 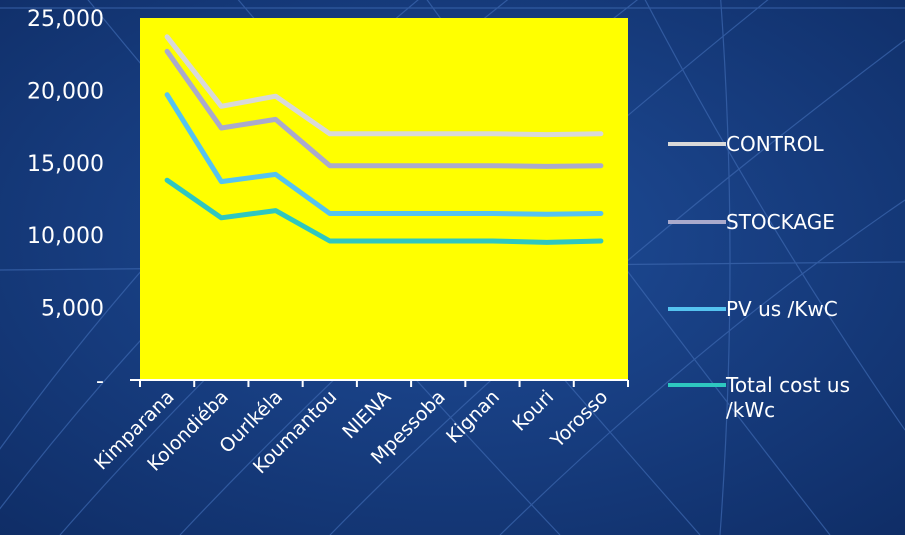 What do you see at coordinates (65, 164) in the screenshot?
I see `y-tick-label: 15,000` at bounding box center [65, 164].